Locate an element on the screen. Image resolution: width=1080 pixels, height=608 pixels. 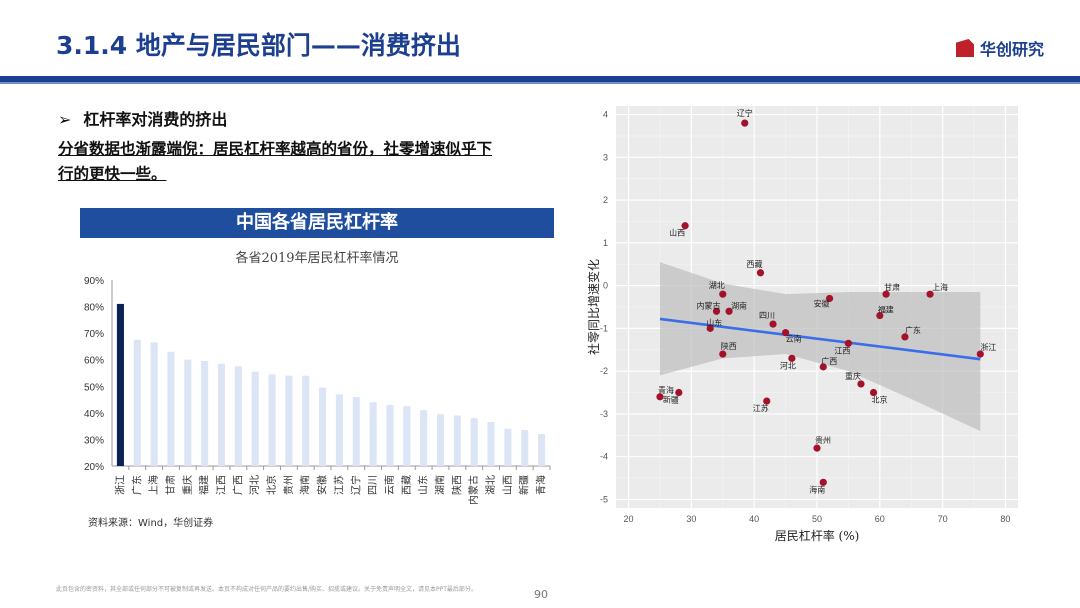
bar-category-label: 陕西 is located at coordinates (456, 485).